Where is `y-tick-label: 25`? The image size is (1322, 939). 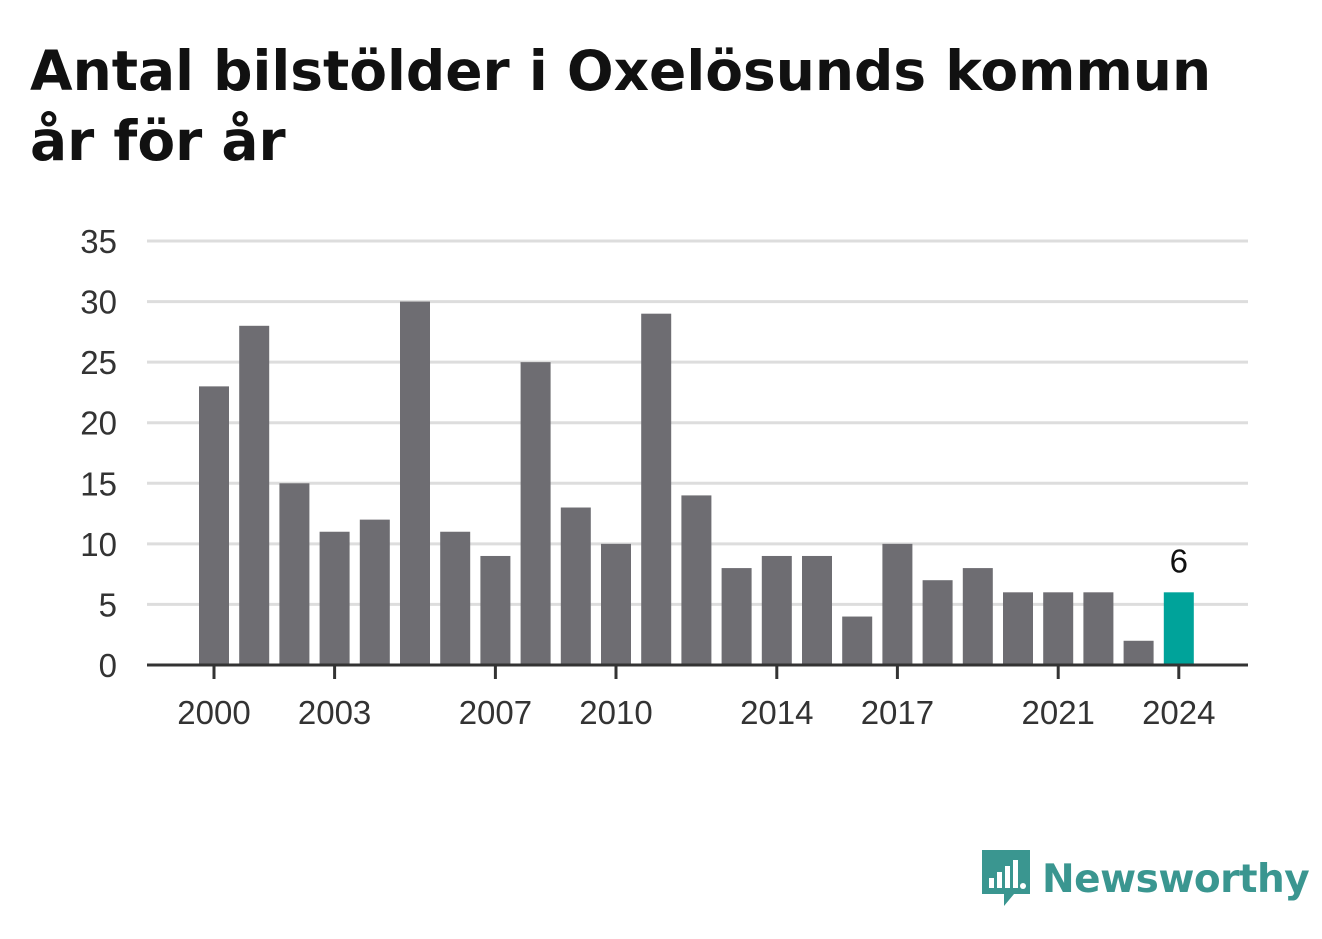
y-tick-label: 25 is located at coordinates (98, 362).